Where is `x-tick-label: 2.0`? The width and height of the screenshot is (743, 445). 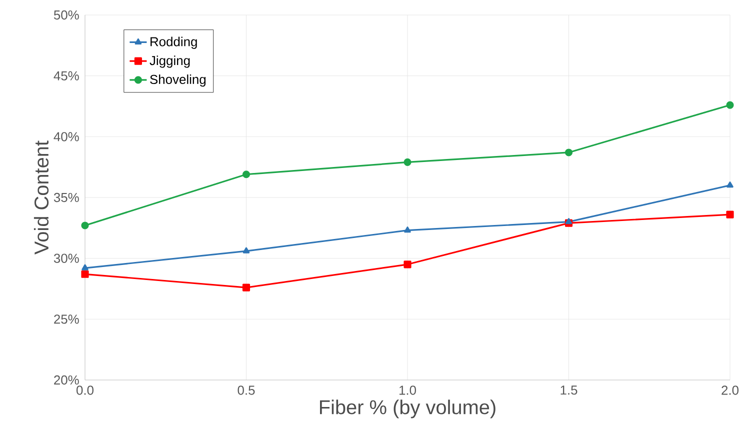
x-tick-label: 2.0 is located at coordinates (730, 390).